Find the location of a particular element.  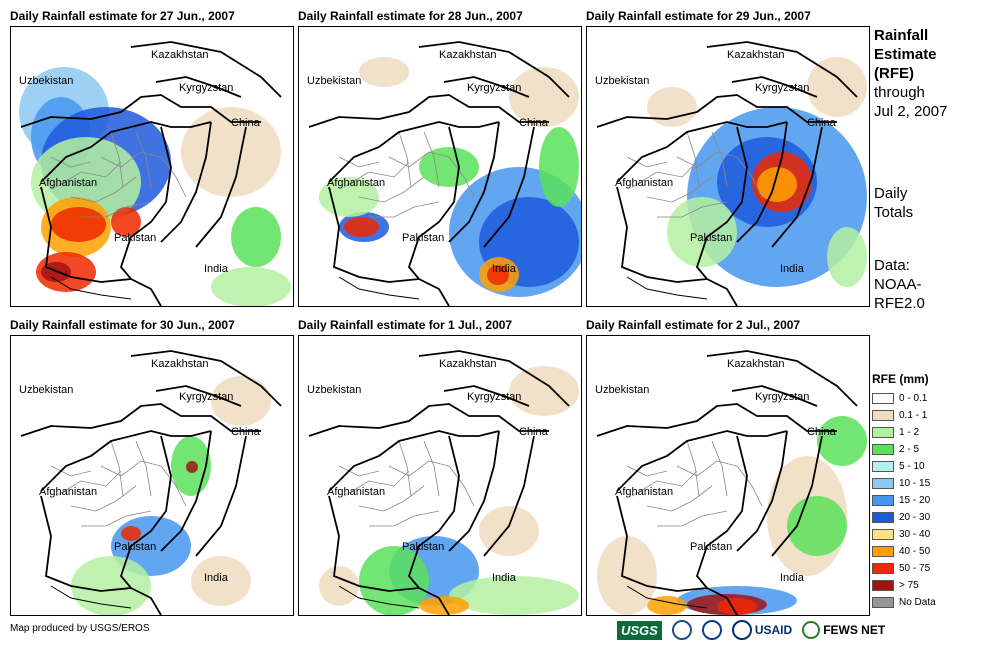

sidebar-title-3: (RFE) is located at coordinates (894, 73).